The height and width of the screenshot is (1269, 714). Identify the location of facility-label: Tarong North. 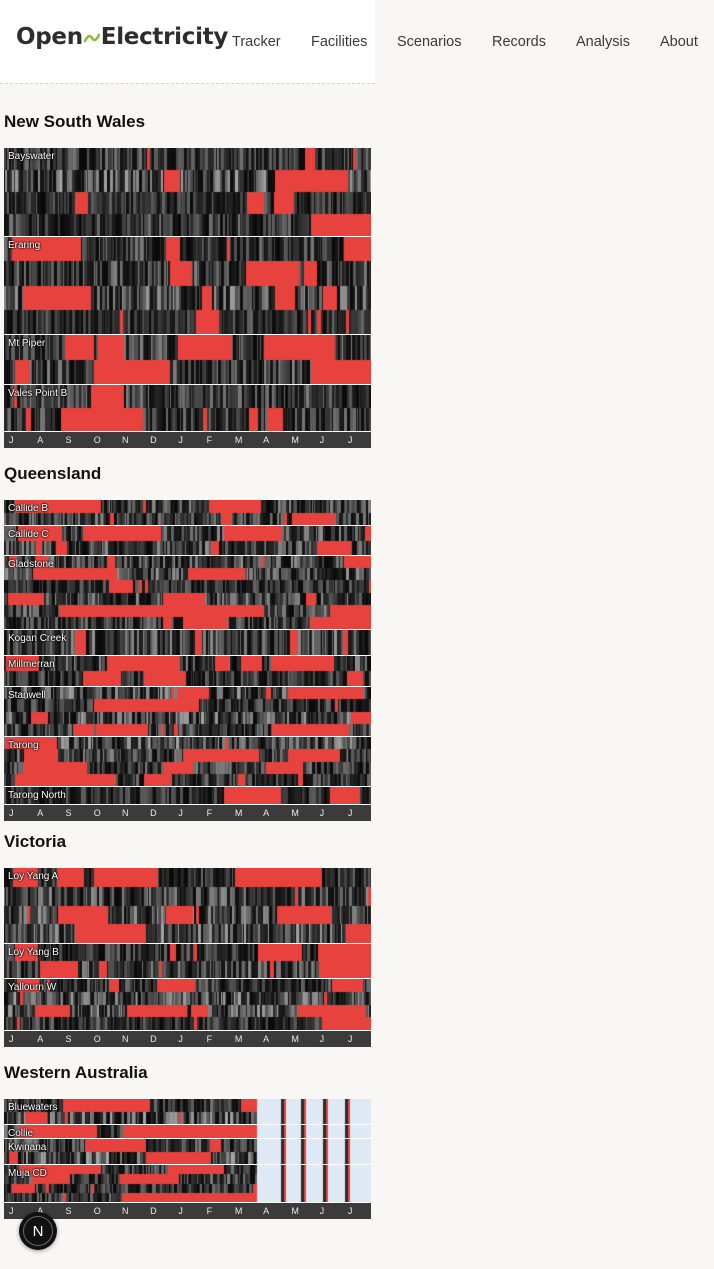
(37, 795).